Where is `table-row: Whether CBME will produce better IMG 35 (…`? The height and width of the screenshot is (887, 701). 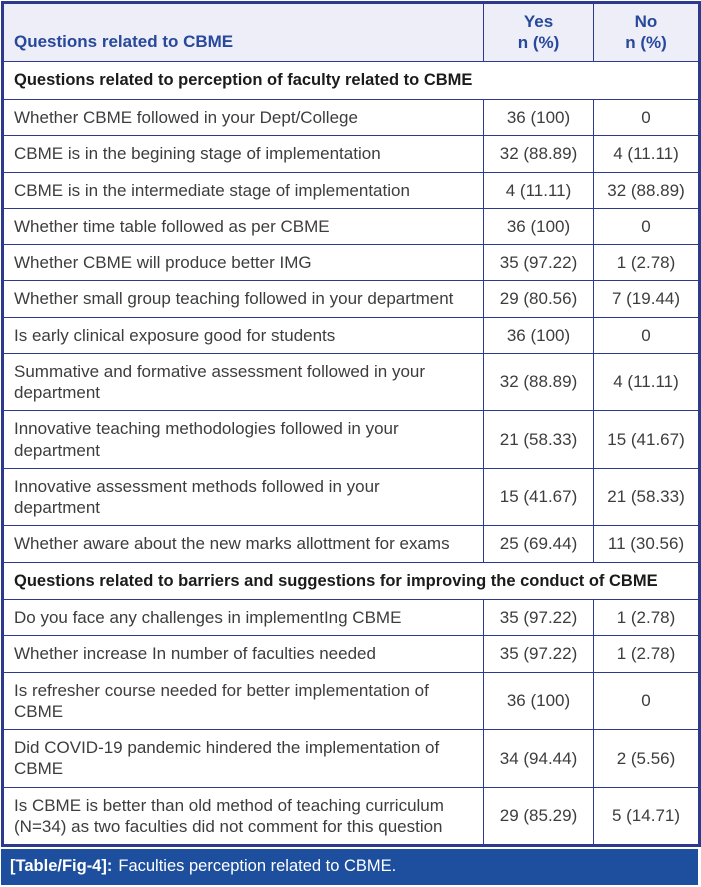 table-row: Whether CBME will produce better IMG 35 (… is located at coordinates (351, 263).